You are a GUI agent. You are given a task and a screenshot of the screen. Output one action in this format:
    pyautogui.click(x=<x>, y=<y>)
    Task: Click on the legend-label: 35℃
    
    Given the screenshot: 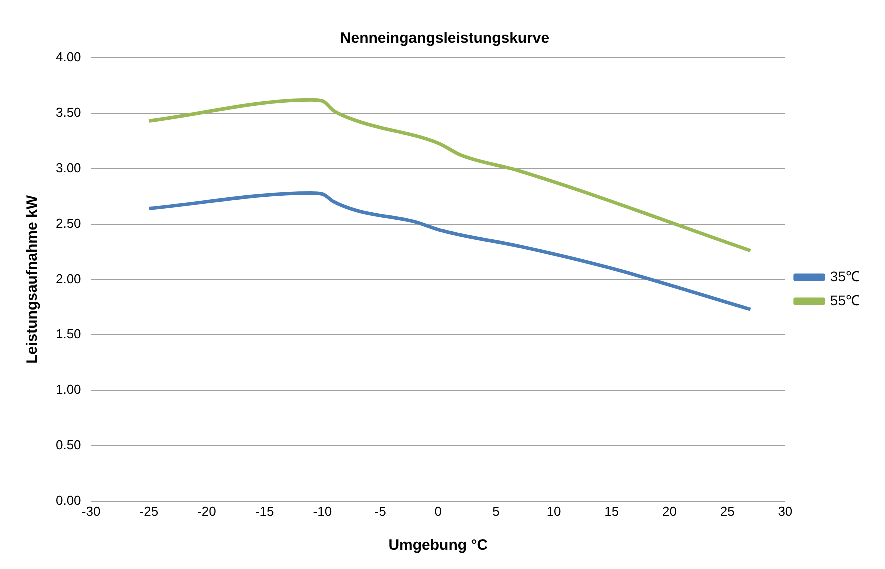 What is the action you would take?
    pyautogui.click(x=845, y=276)
    